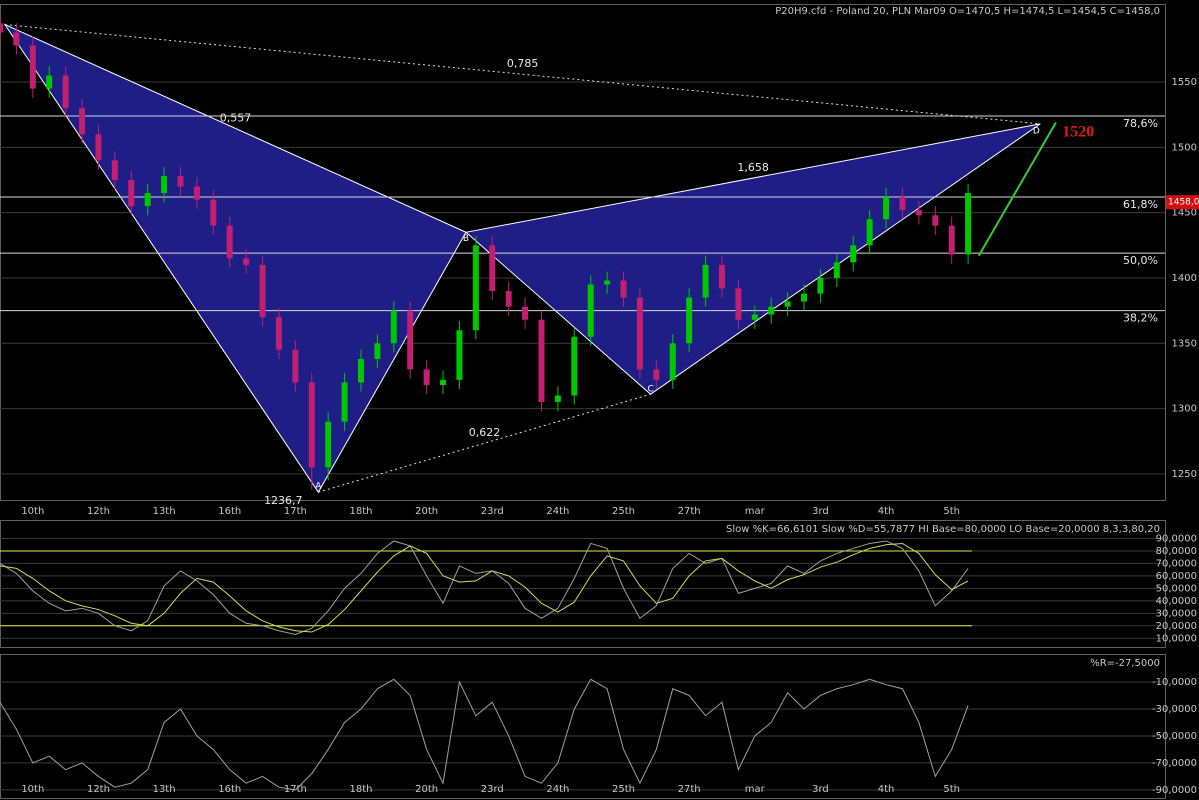 The image size is (1199, 800). I want to click on x-tick-label: 17th, so click(295, 511).